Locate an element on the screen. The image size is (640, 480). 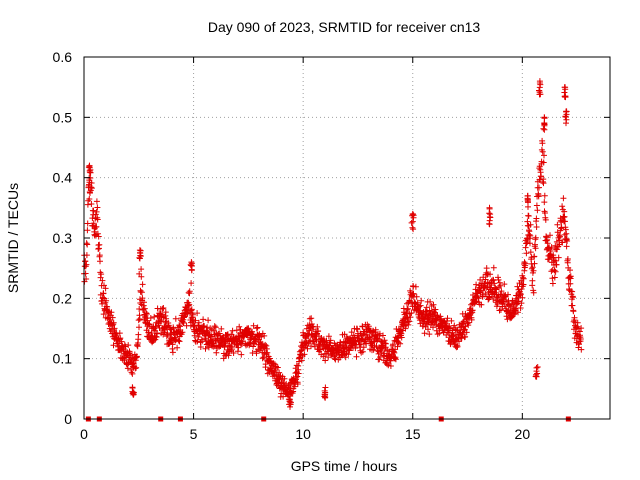
x-tick-label: 5 is located at coordinates (194, 434).